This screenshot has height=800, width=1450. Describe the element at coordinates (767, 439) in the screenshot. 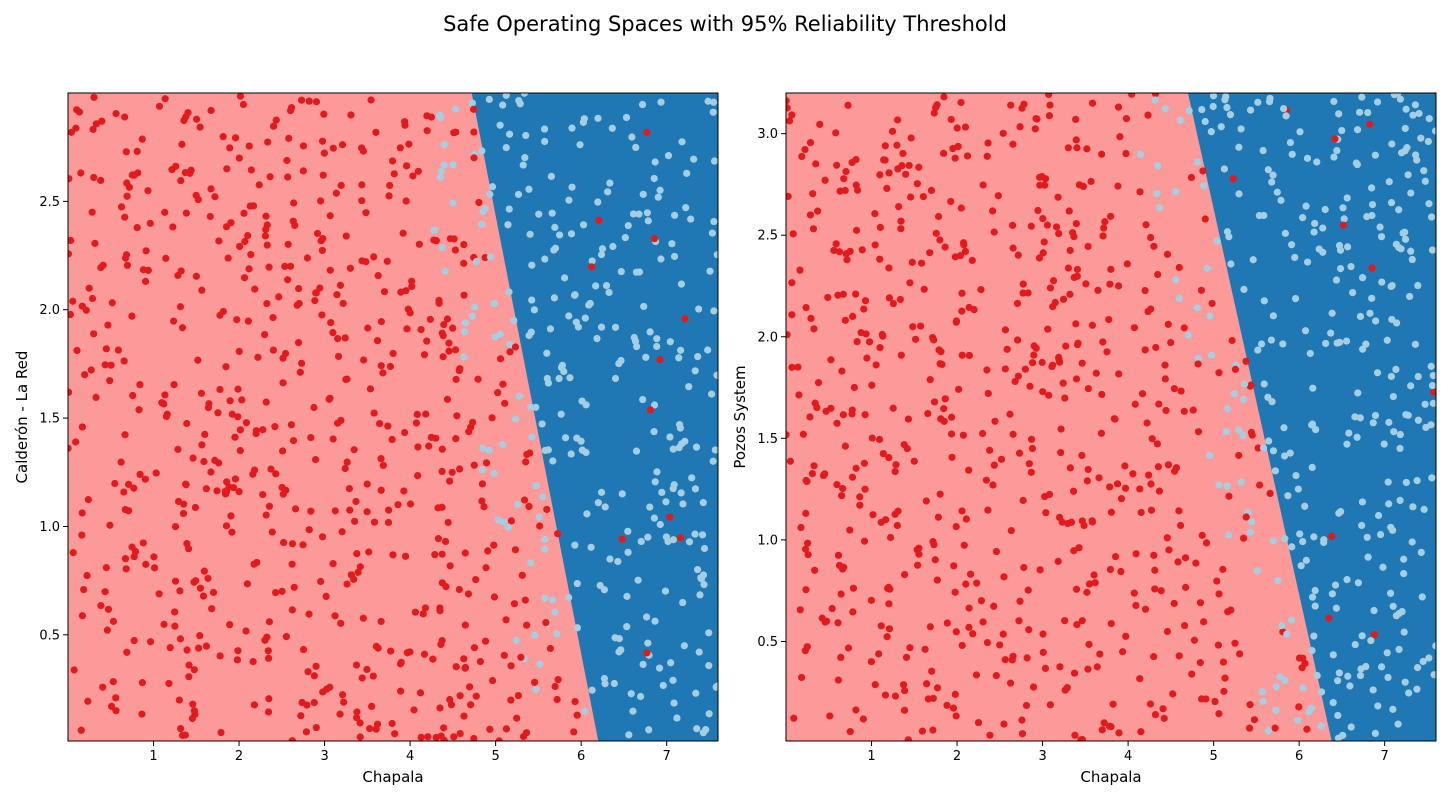

I see `y-tick-label: 1.5` at that location.